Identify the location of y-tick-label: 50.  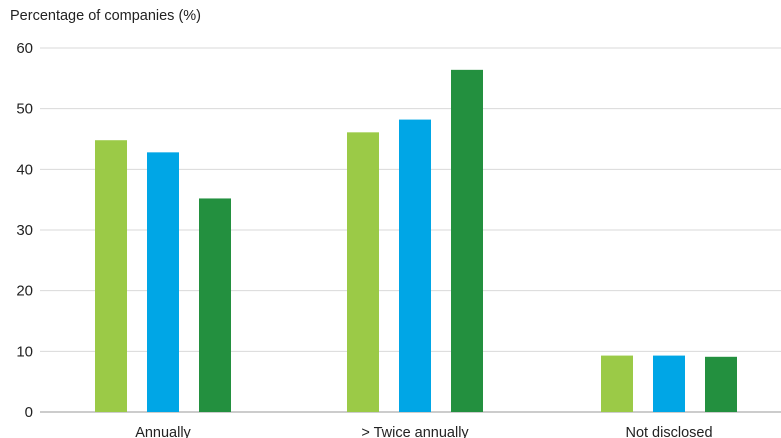
(24, 109).